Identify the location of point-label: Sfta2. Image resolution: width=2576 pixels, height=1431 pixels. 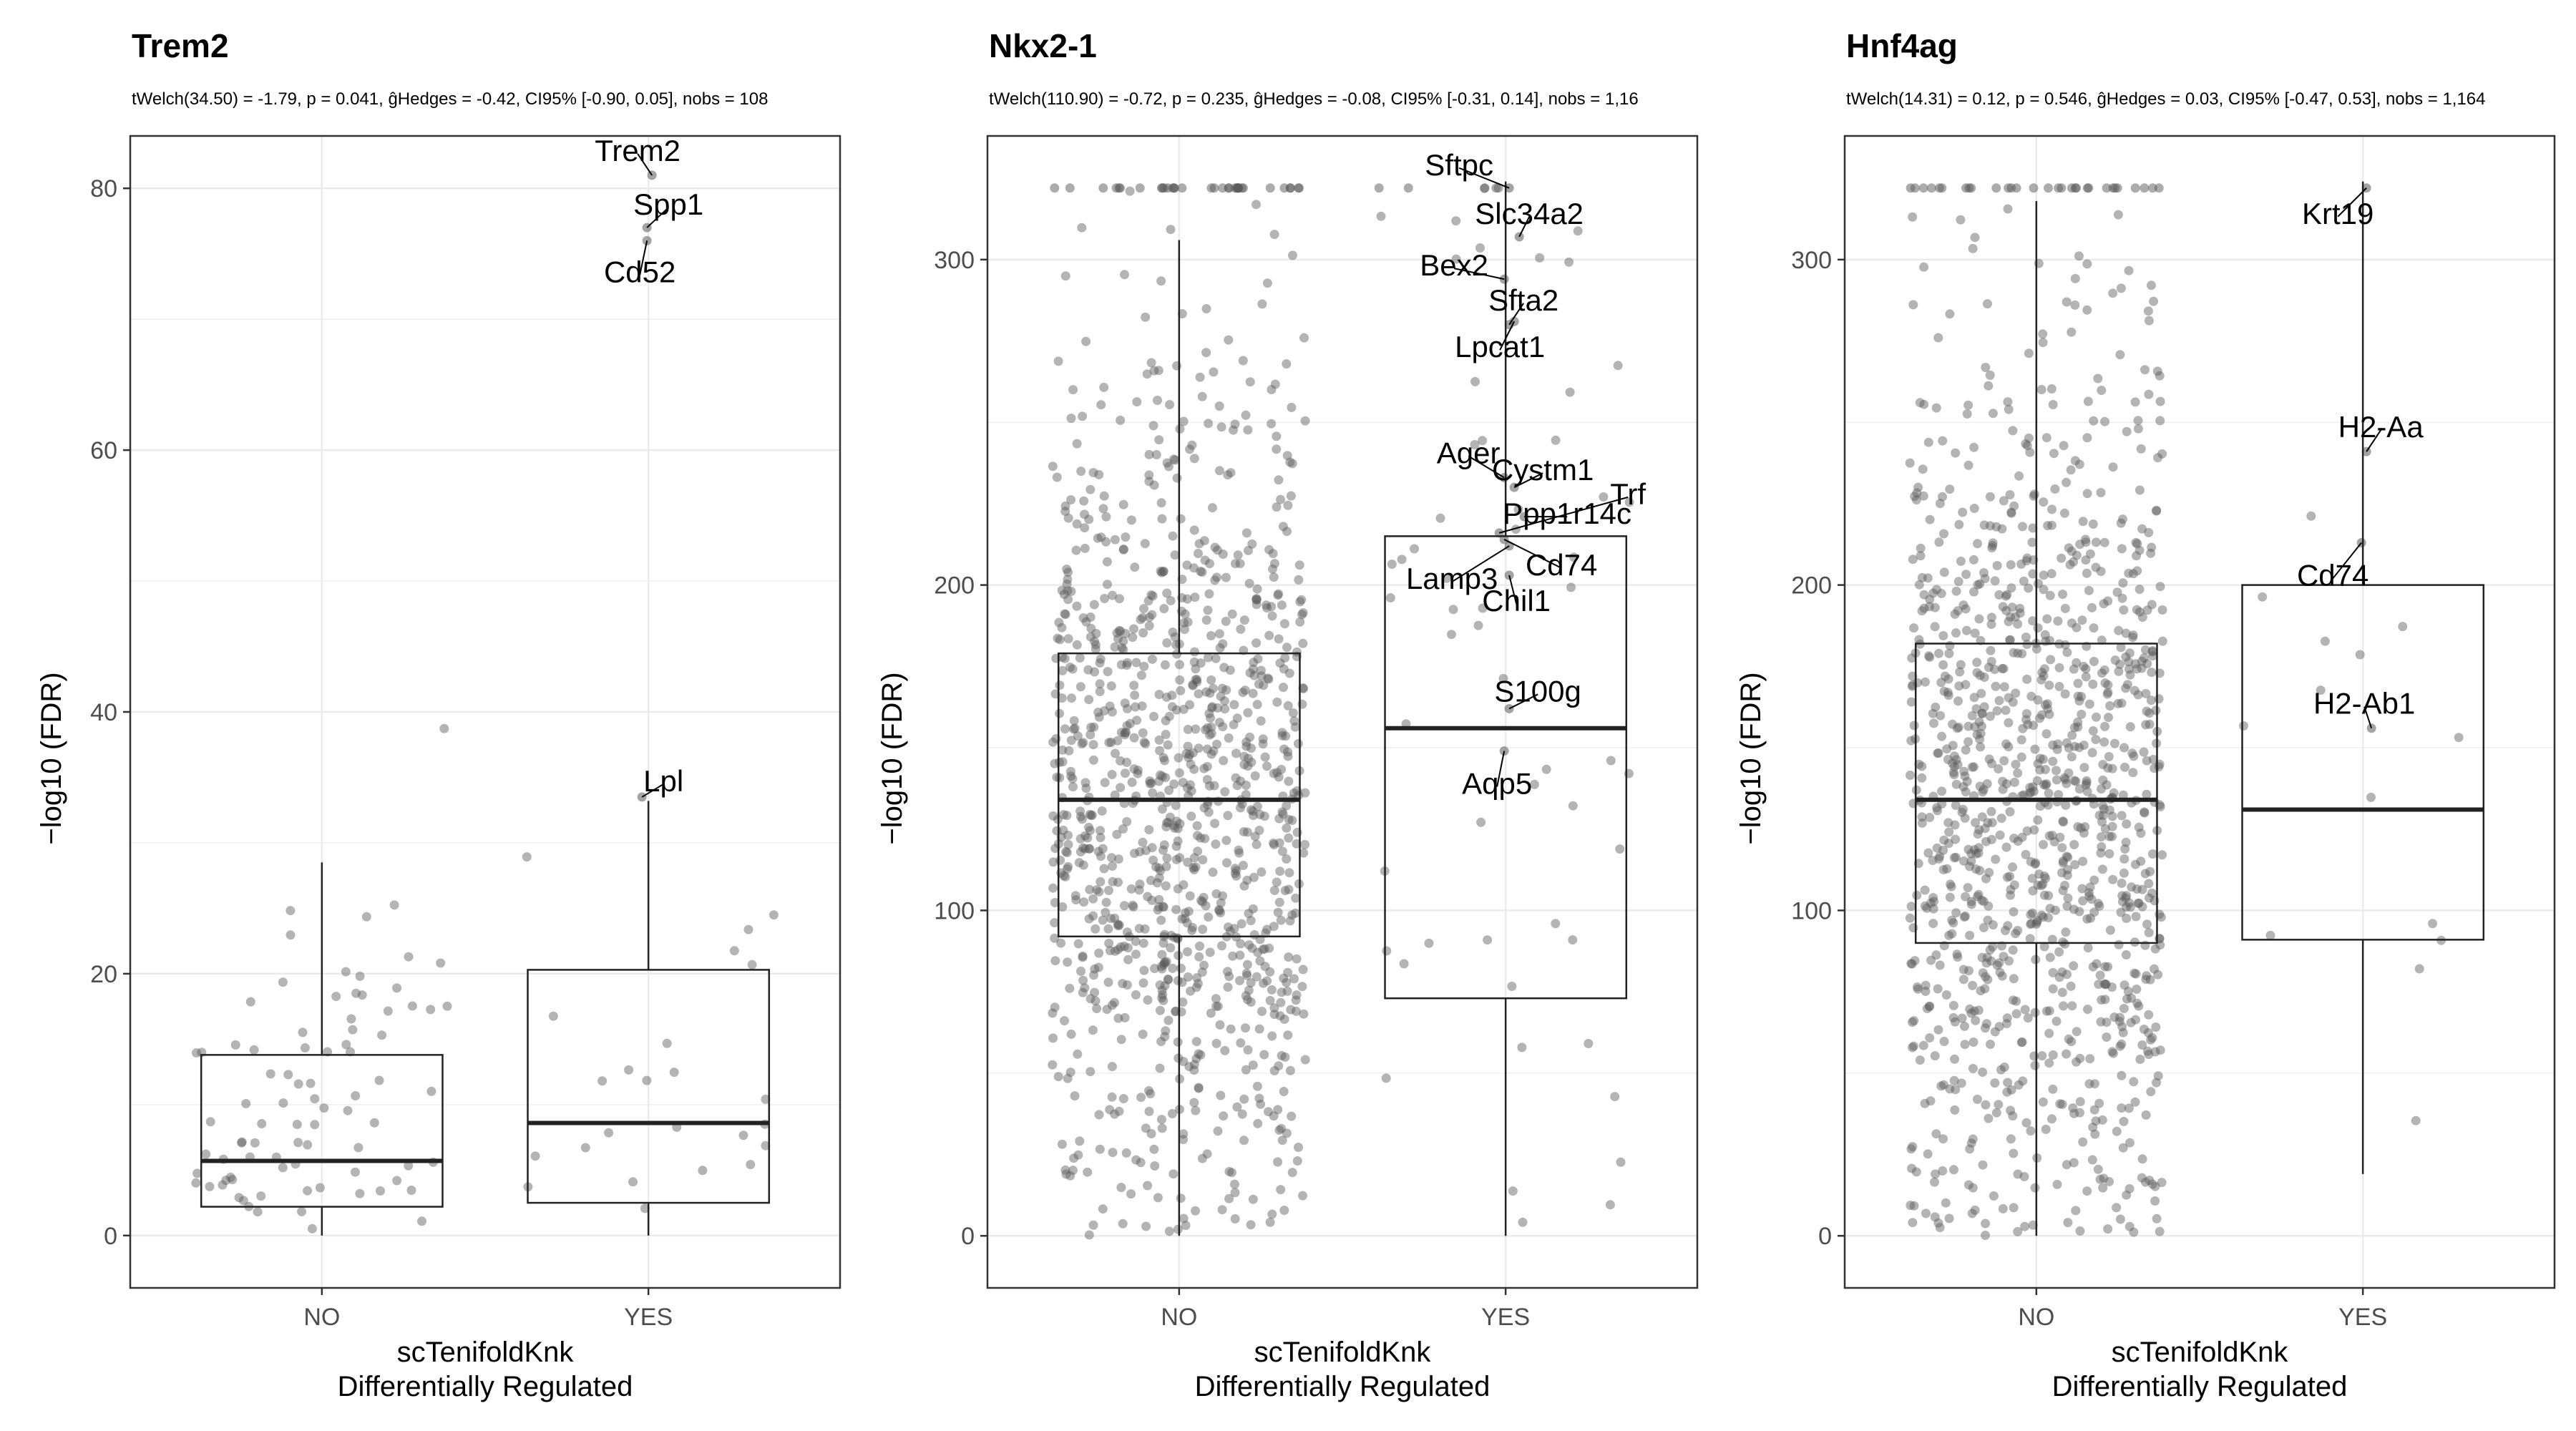
(1523, 300).